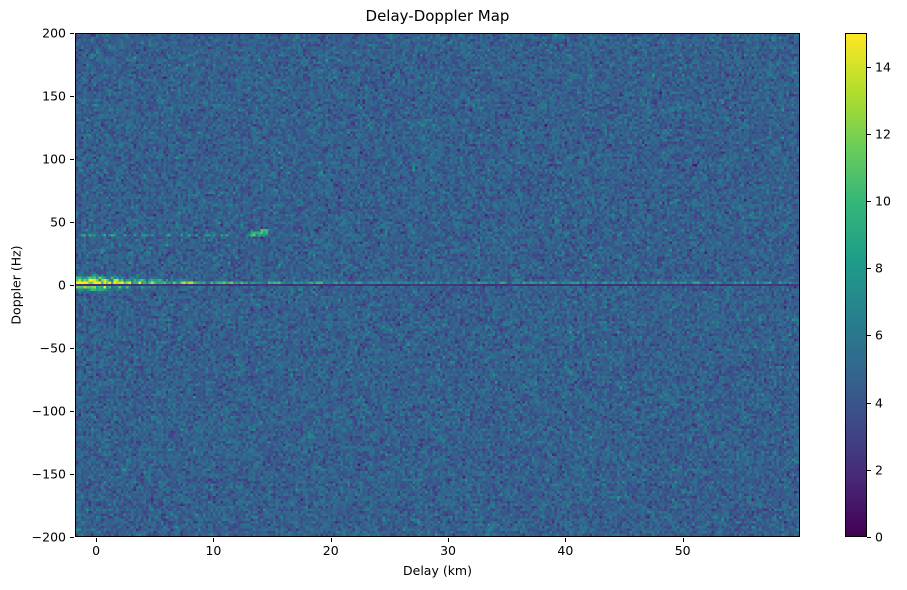 The width and height of the screenshot is (907, 590). Describe the element at coordinates (565, 550) in the screenshot. I see `x-tick-label: 40` at that location.